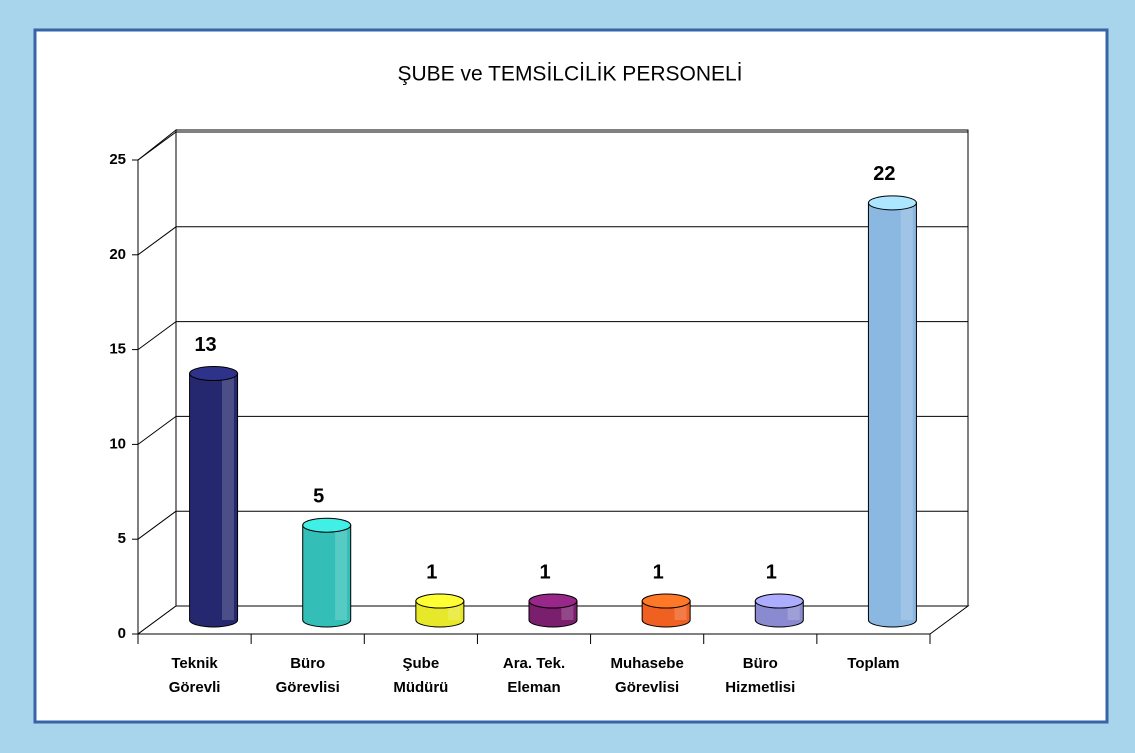  Describe the element at coordinates (122, 538) in the screenshot. I see `y-tick-label: 5` at that location.